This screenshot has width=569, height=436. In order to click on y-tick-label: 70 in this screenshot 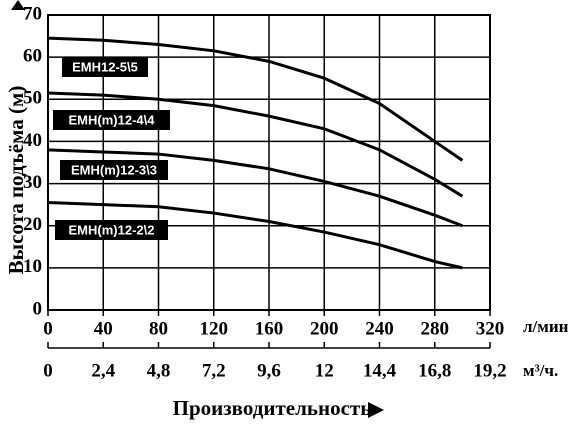, I will do `click(32, 13)`.